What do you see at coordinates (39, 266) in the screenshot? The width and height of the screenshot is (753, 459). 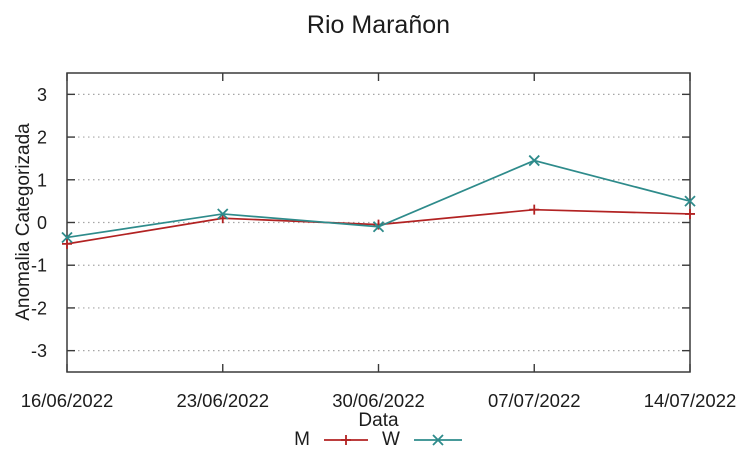 I see `y-tick-label: -1` at bounding box center [39, 266].